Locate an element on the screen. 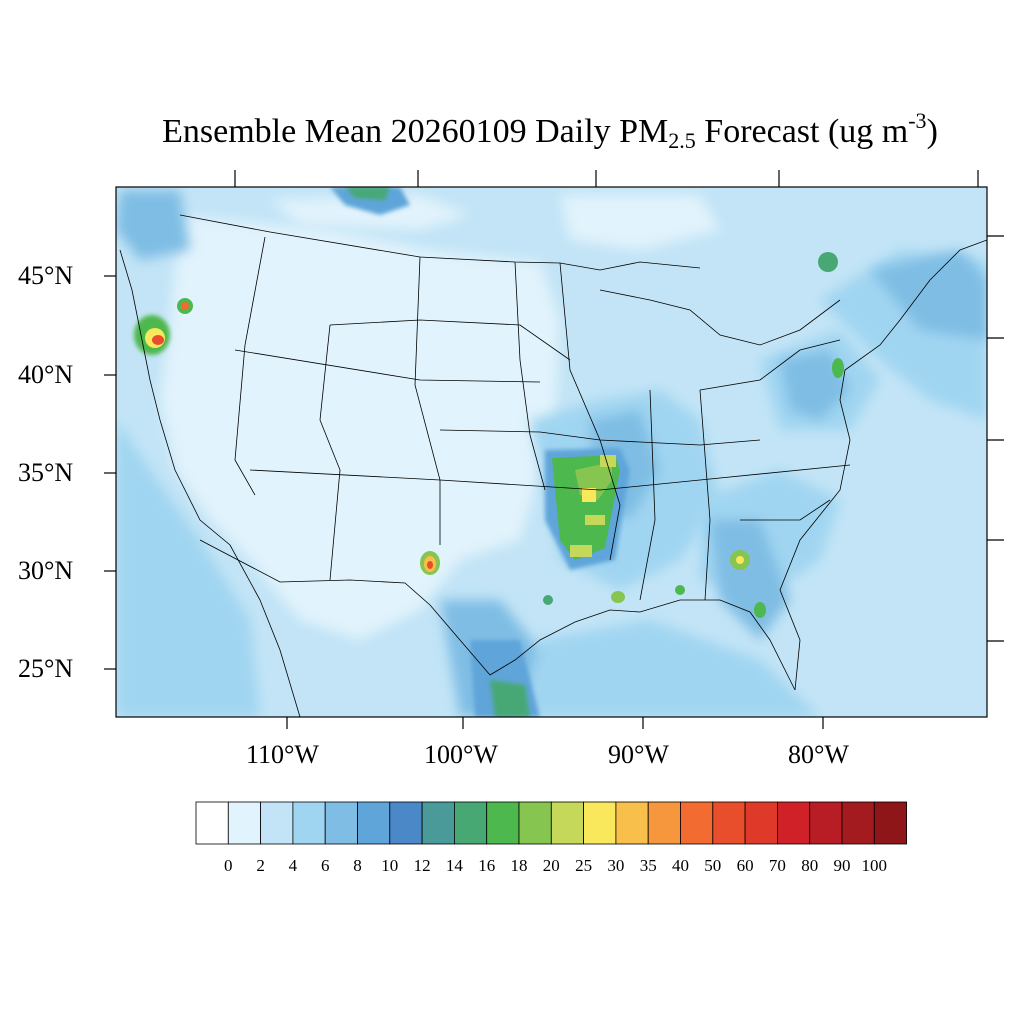  colorbar-label: 0 is located at coordinates (228, 865).